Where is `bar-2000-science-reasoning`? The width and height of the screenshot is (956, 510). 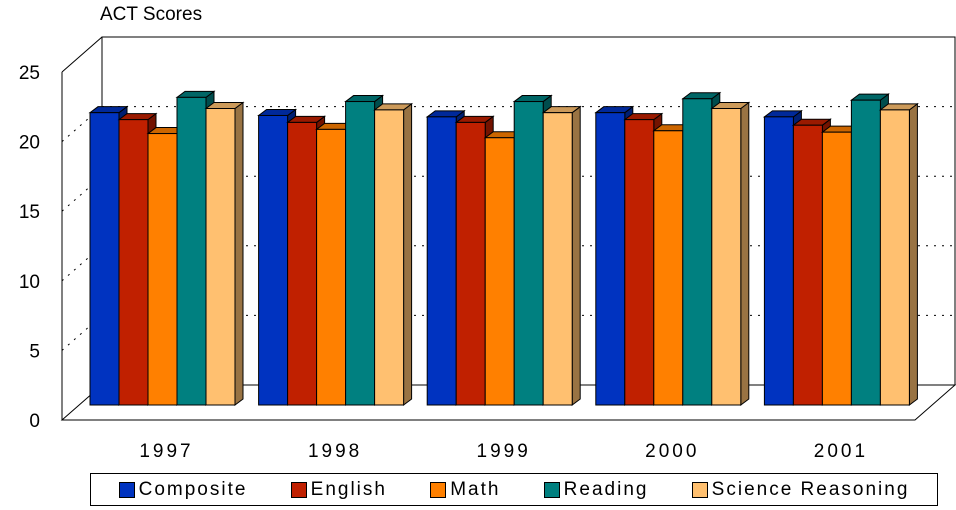 bar-2000-science-reasoning is located at coordinates (730, 253).